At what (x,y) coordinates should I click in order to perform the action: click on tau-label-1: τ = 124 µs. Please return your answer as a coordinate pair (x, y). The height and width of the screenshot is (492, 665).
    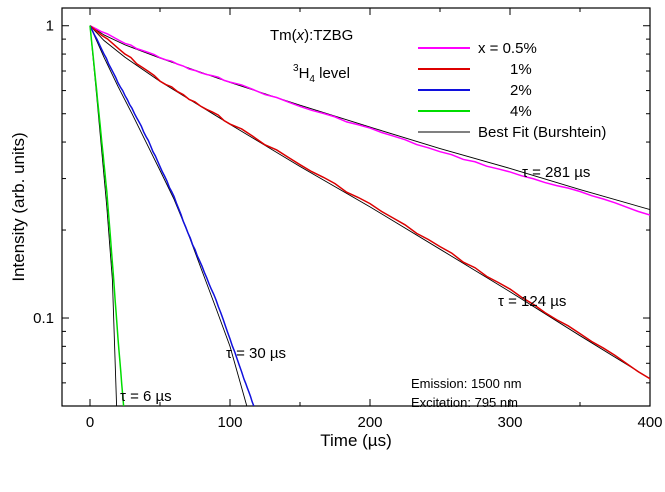
    Looking at the image, I should click on (532, 301).